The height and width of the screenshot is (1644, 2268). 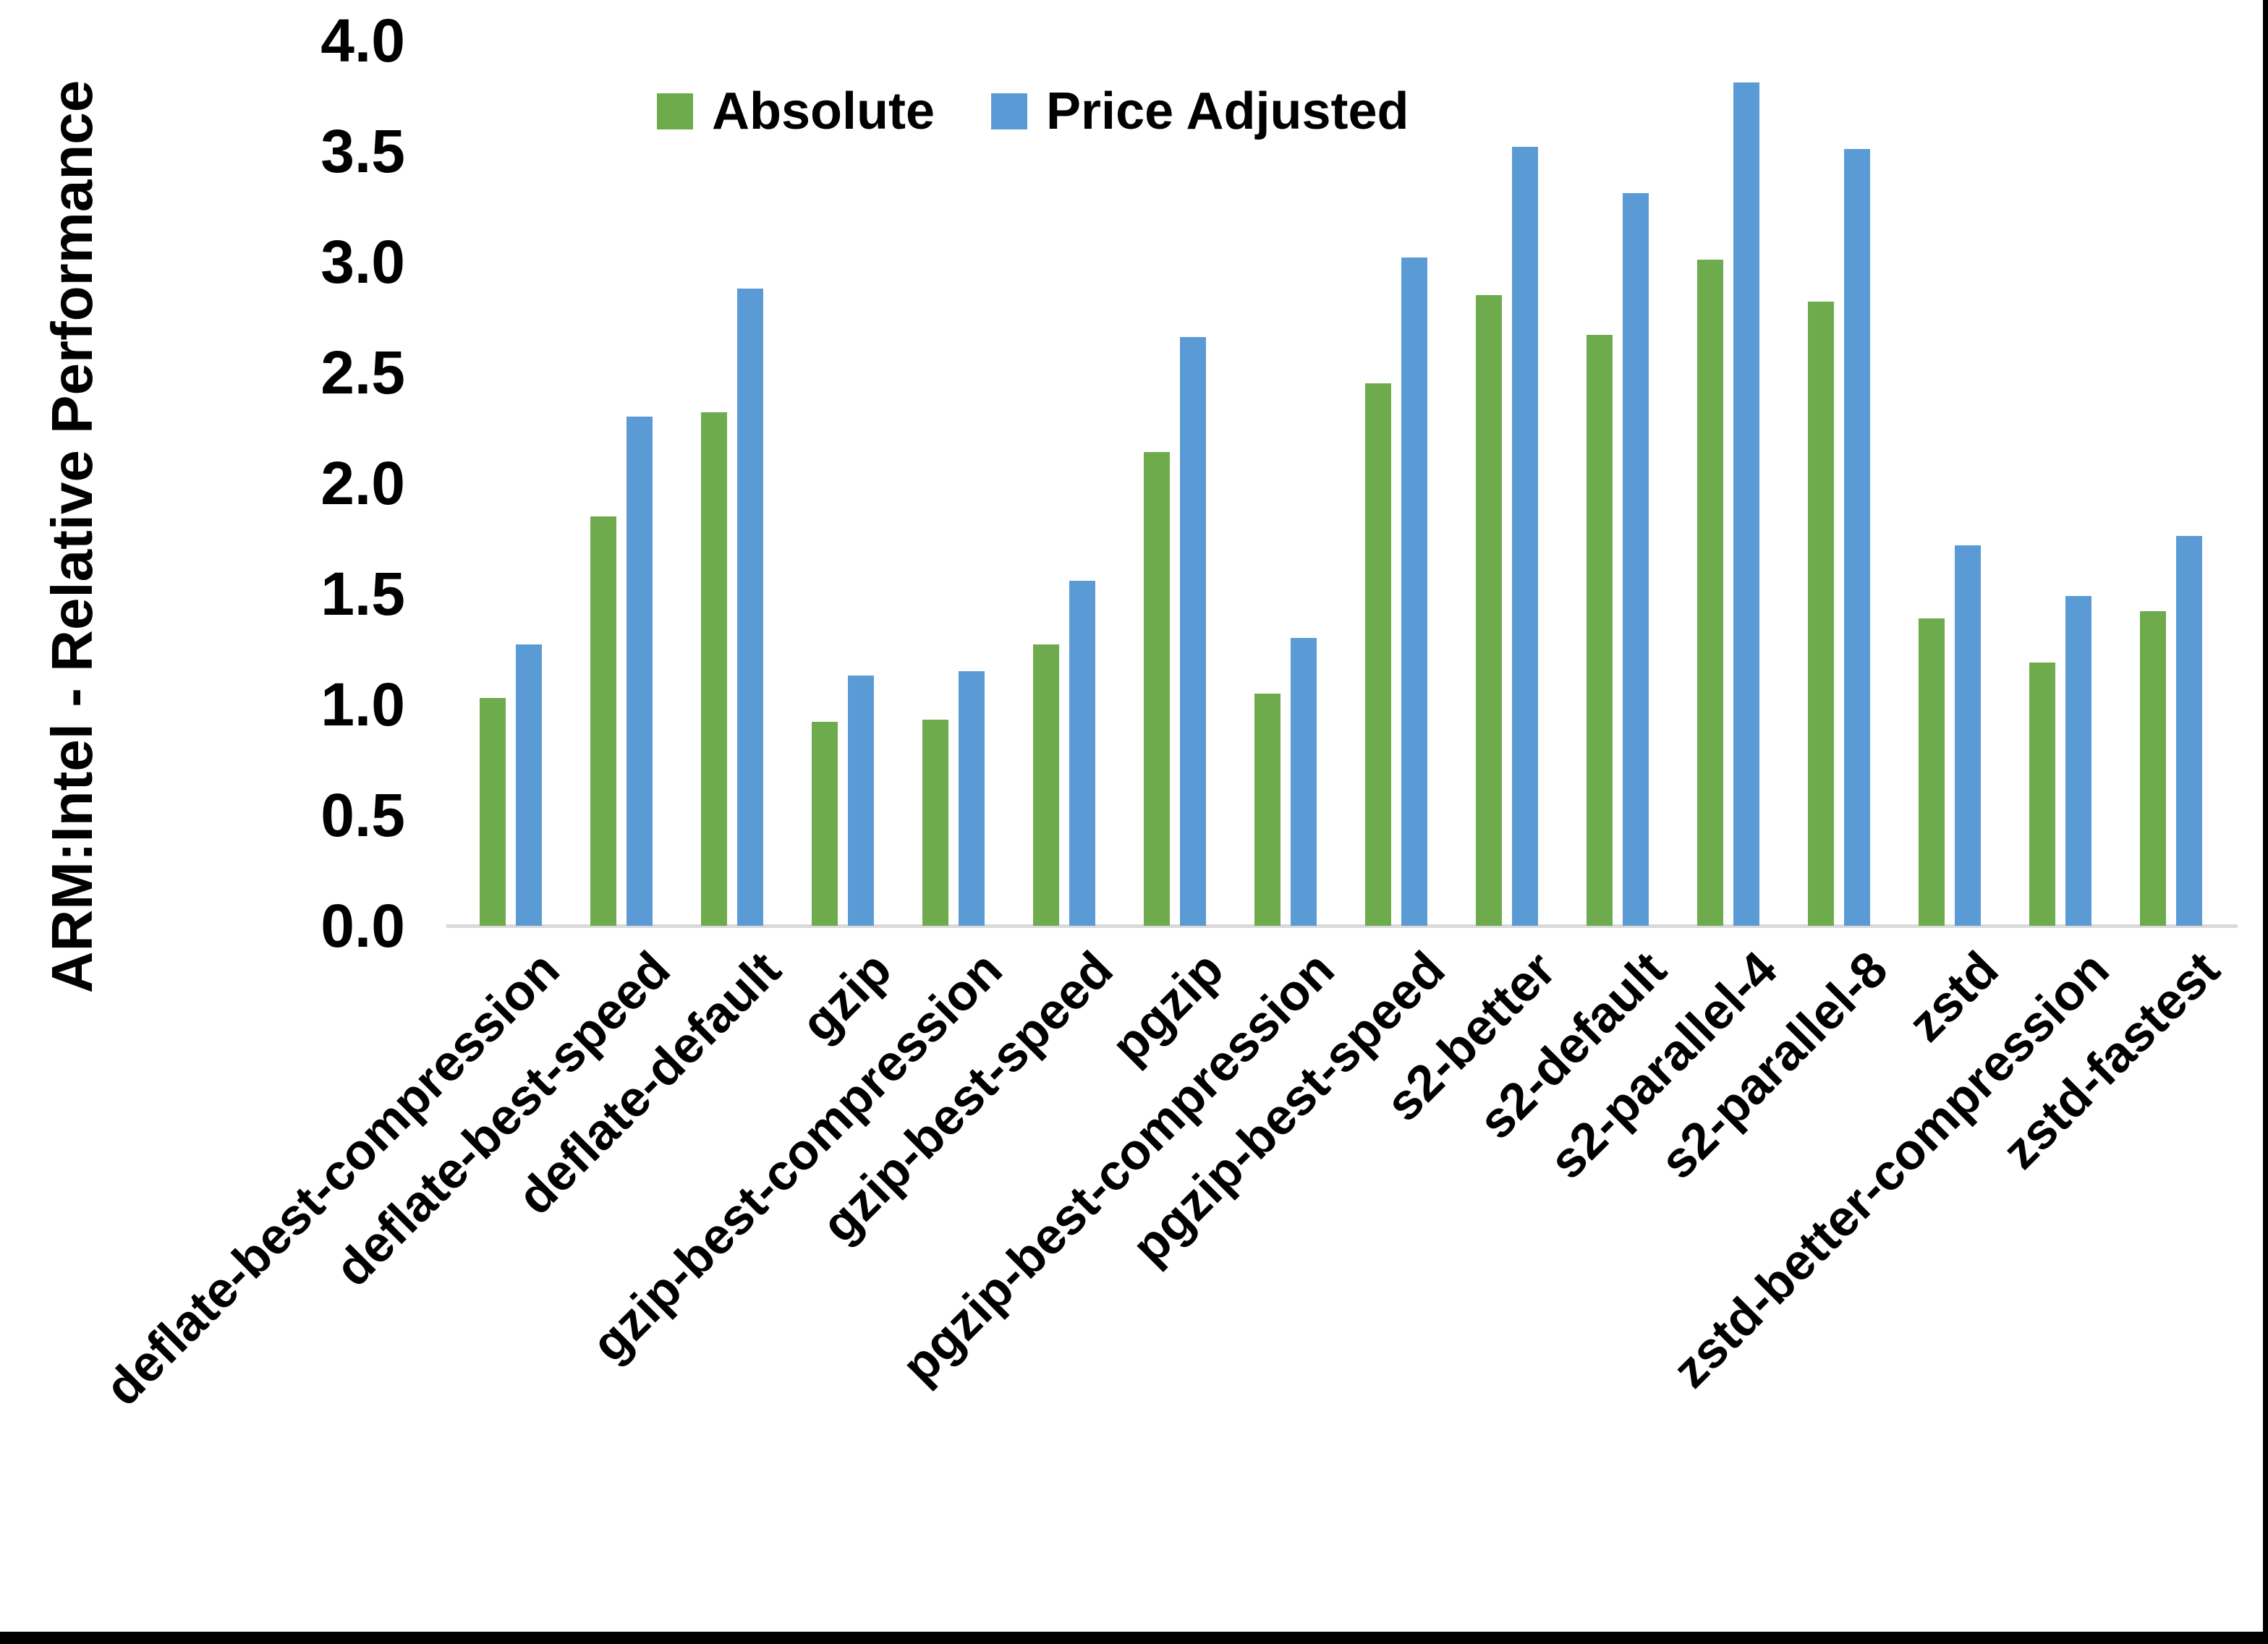 I want to click on screenshot-right-border, so click(x=2265, y=822).